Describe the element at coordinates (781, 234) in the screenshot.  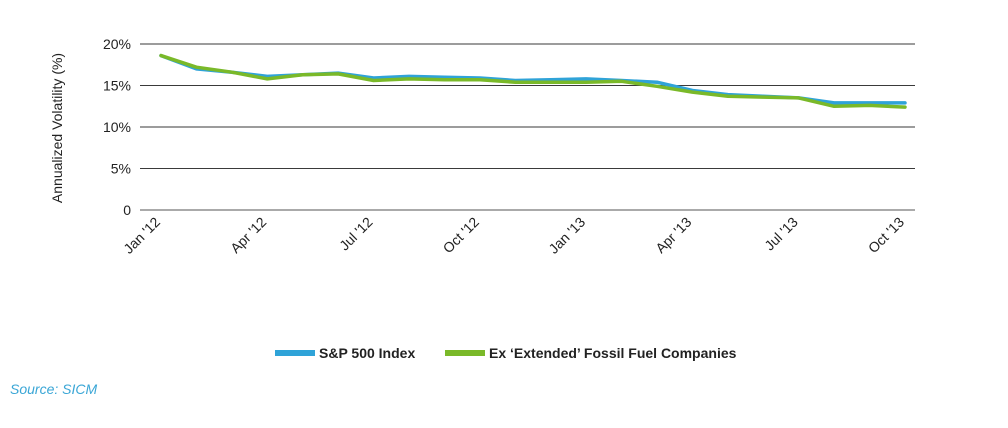
I see `x-tick-label: Jul '13` at that location.